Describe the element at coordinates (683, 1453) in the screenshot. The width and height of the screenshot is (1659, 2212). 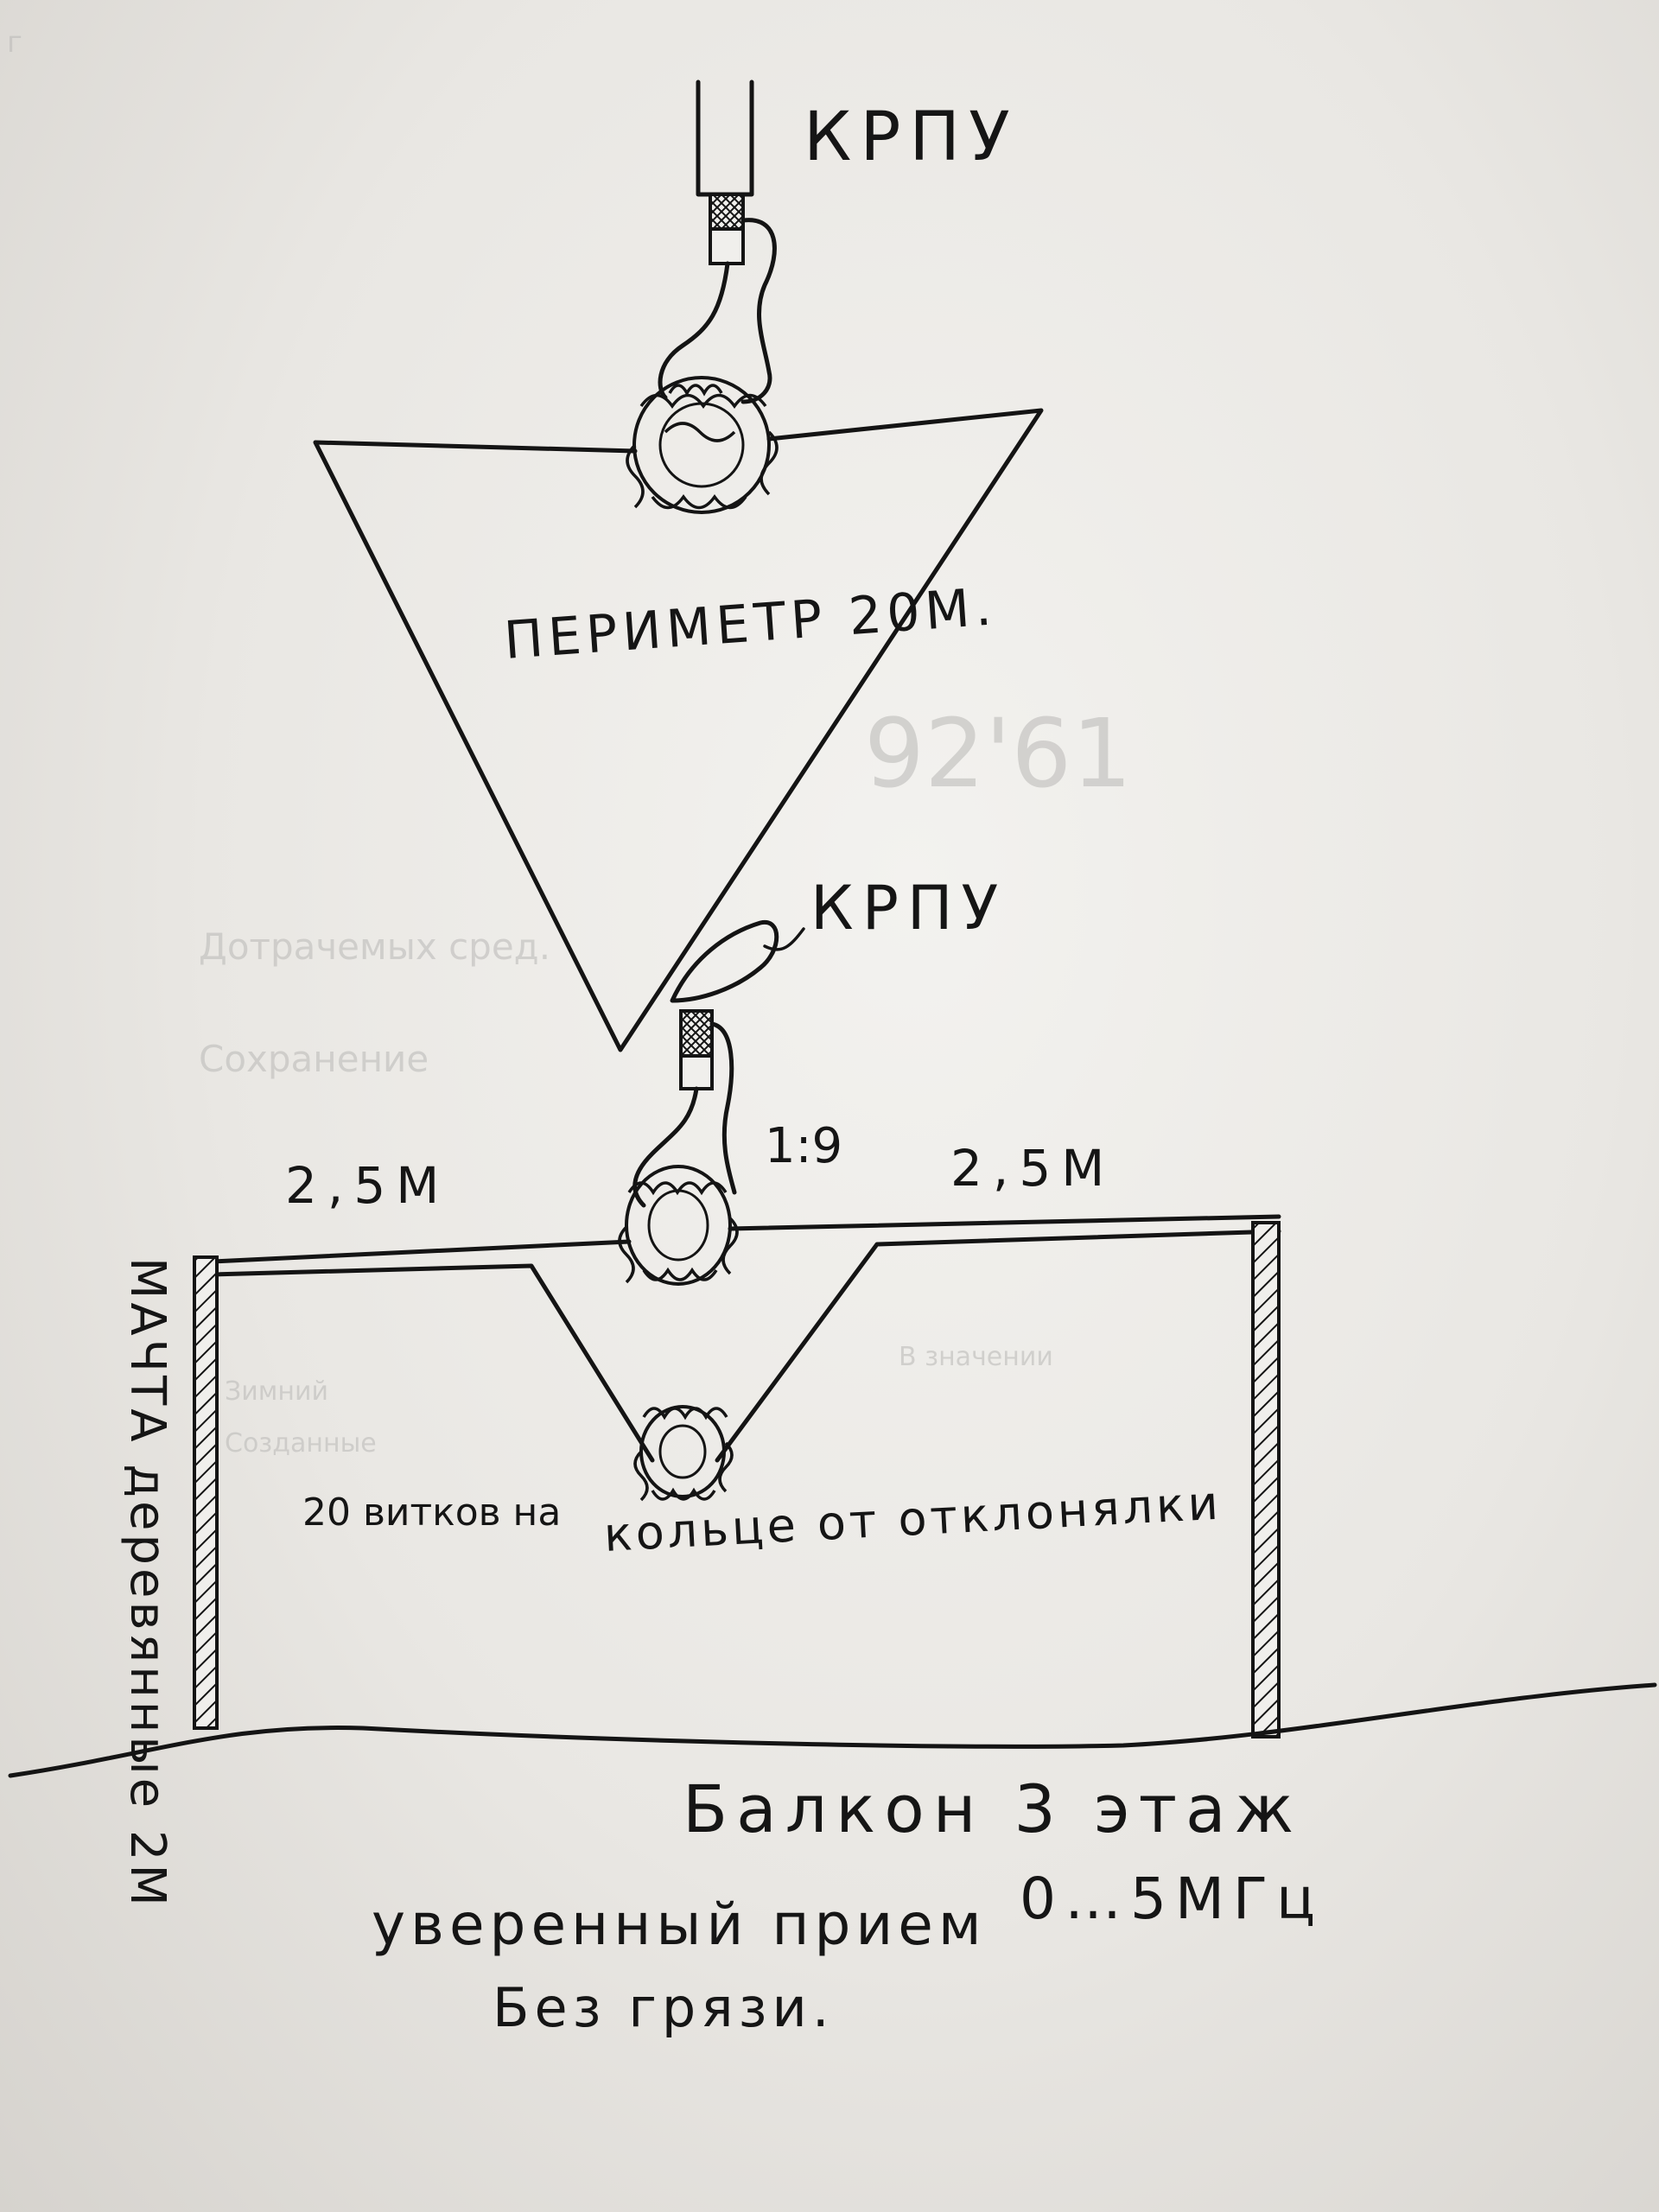
I see `bottom-ring-coil` at that location.